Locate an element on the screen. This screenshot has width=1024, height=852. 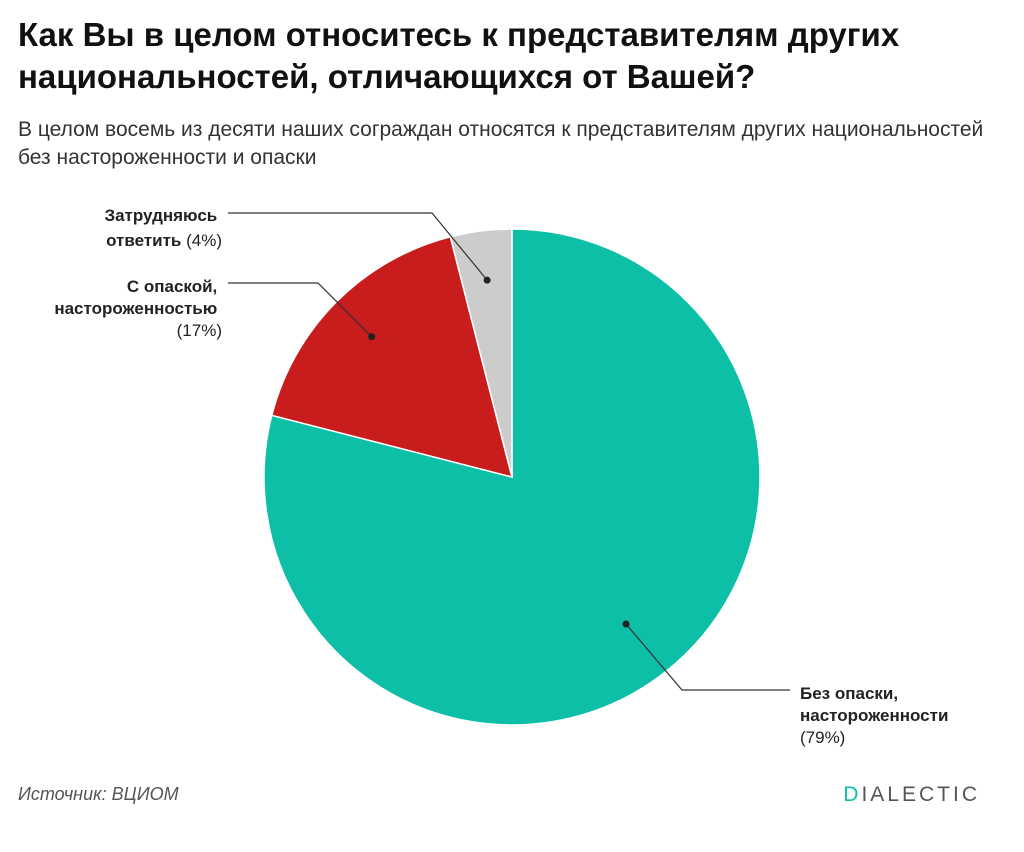
slice-label-no-fear: Без опаски, настороженности (79%) is located at coordinates (876, 715).